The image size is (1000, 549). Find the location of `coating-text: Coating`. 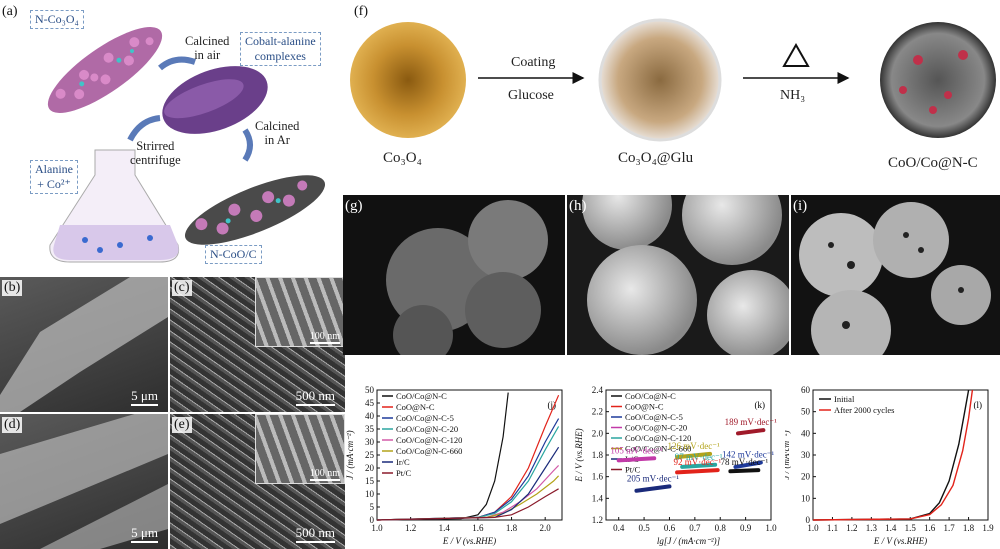

coating-text: Coating is located at coordinates (533, 62).